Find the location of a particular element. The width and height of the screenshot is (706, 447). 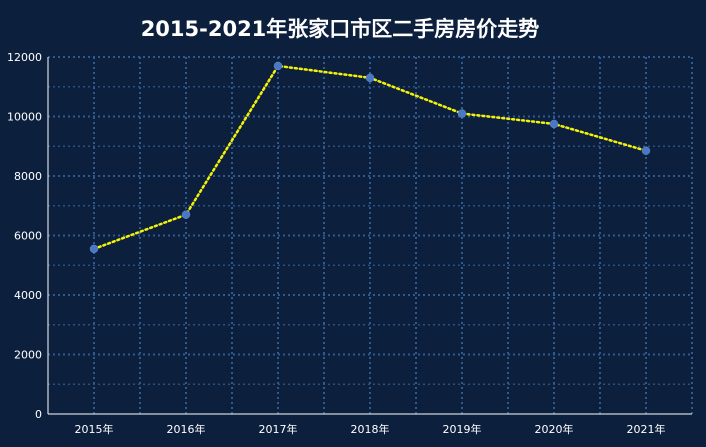

y-tick-label: 4000 is located at coordinates (28, 295).